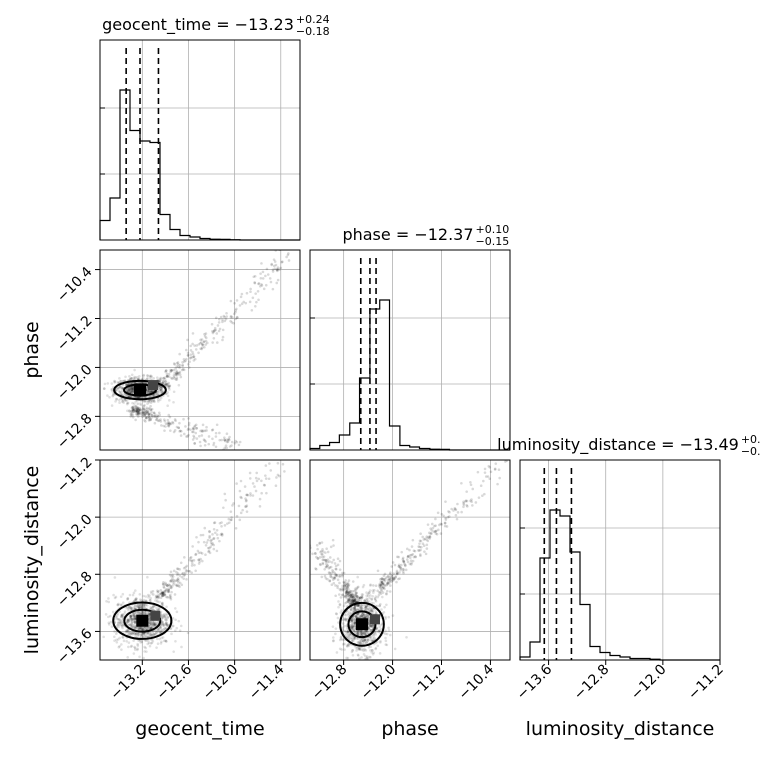 This screenshot has height=760, width=760. Describe the element at coordinates (410, 560) in the screenshot. I see `panel-frame` at that location.